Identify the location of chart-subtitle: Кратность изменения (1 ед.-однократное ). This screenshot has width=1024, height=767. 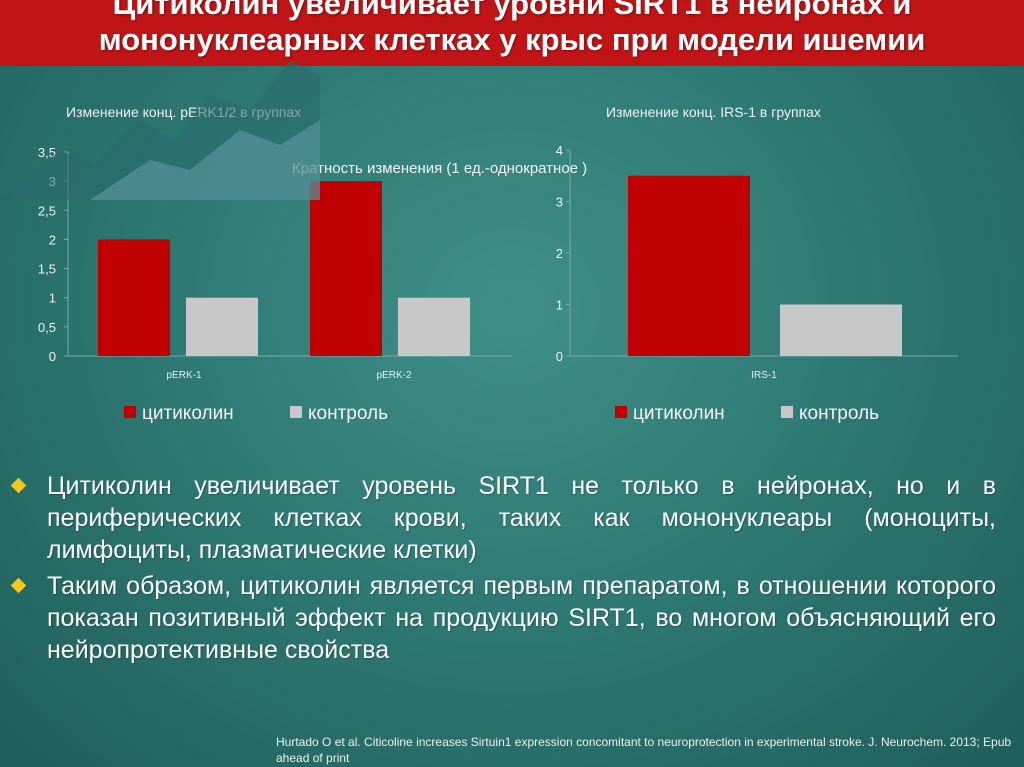
(440, 168).